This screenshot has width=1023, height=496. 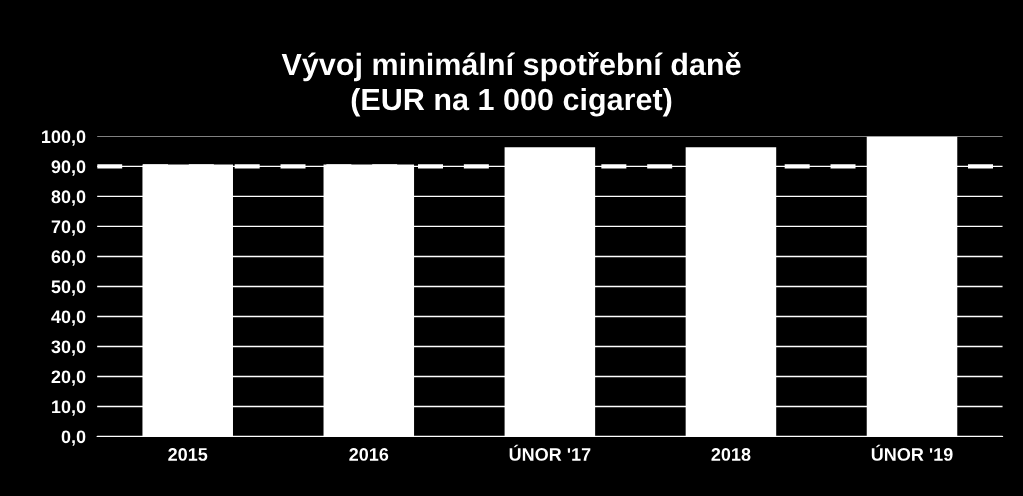 I want to click on y-tick-label: 60,0, so click(x=68, y=258).